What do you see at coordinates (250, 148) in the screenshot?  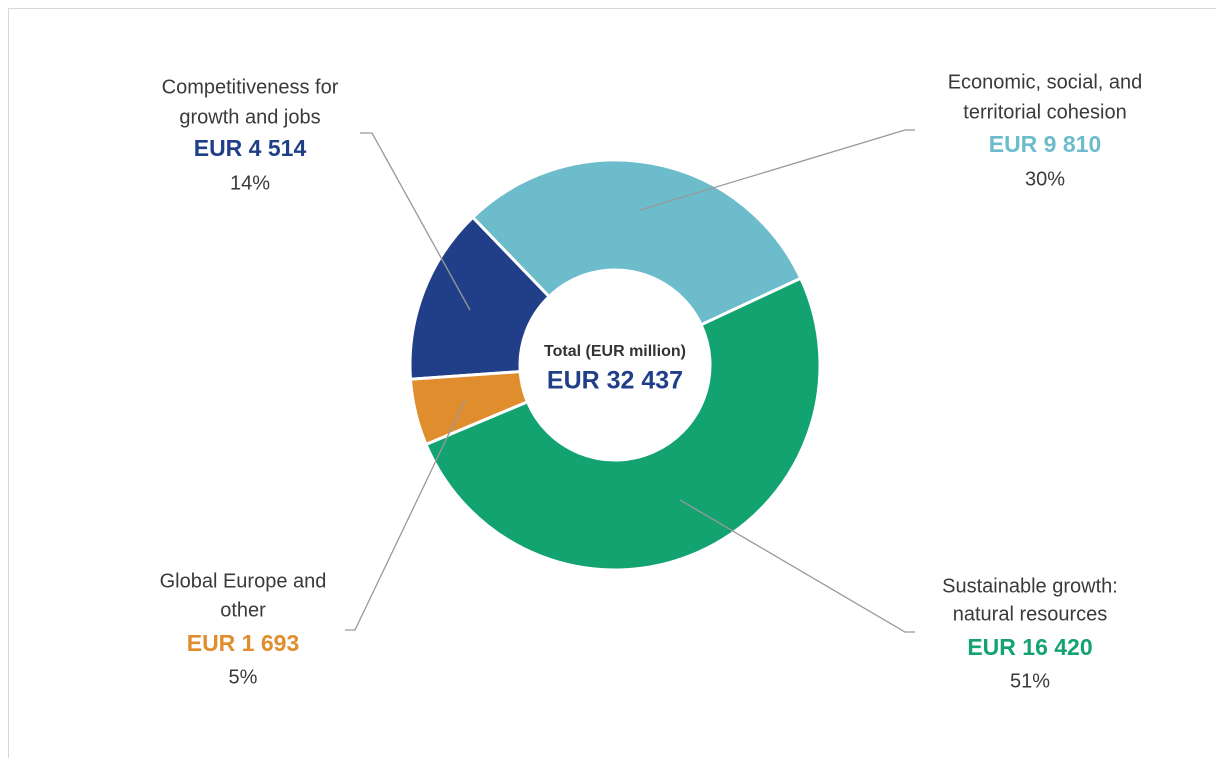 I see `value-label: EUR 4 514` at bounding box center [250, 148].